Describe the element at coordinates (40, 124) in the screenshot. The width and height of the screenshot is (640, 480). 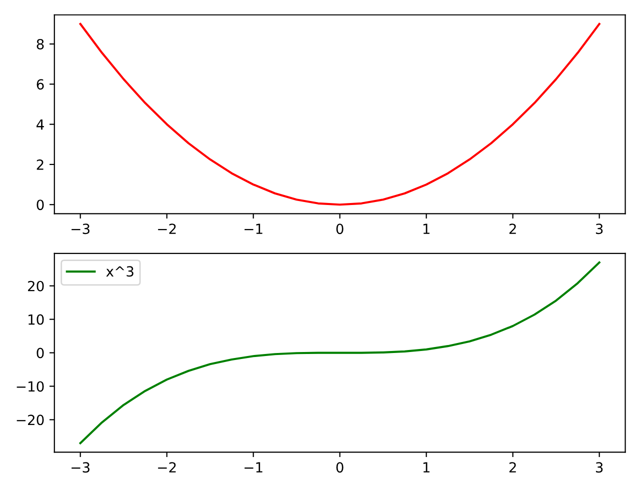
I see `y-tick-label: 4` at that location.